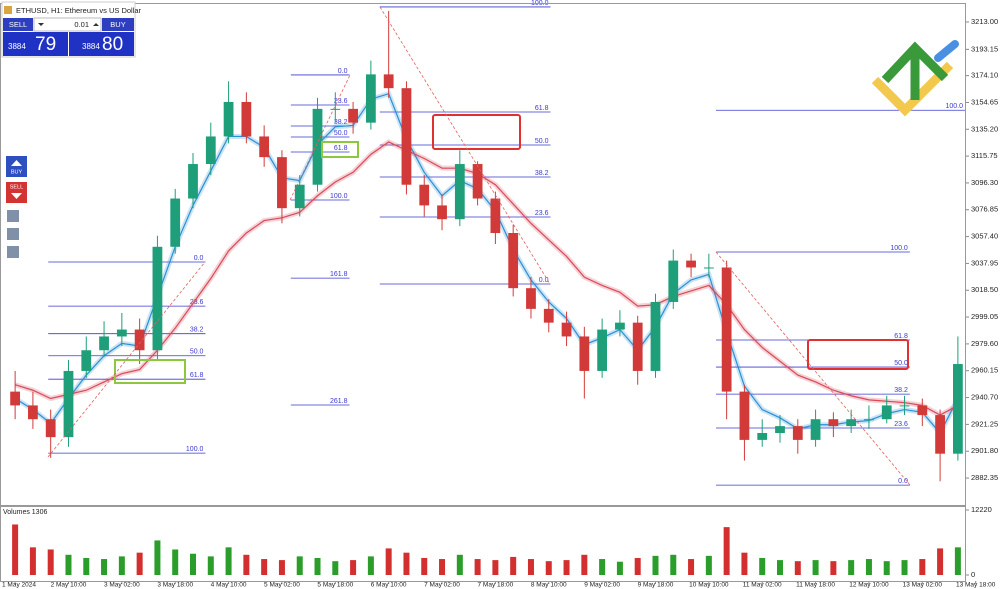 The width and height of the screenshot is (1000, 589). What do you see at coordinates (45, 44) in the screenshot?
I see `bid-pips: 79` at bounding box center [45, 44].